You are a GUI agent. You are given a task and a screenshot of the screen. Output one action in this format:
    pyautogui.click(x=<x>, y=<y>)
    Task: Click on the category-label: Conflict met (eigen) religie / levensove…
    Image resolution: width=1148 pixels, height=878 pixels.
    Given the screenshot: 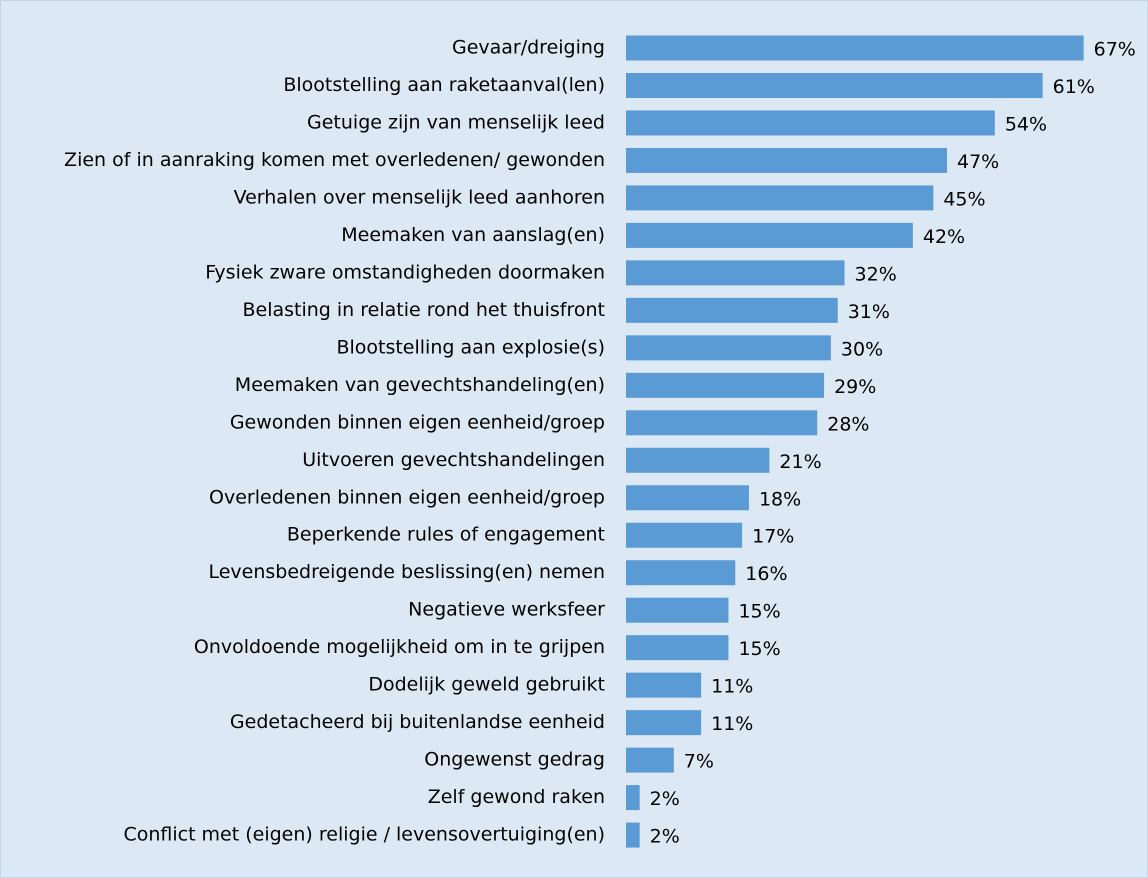 What is the action you would take?
    pyautogui.click(x=364, y=835)
    